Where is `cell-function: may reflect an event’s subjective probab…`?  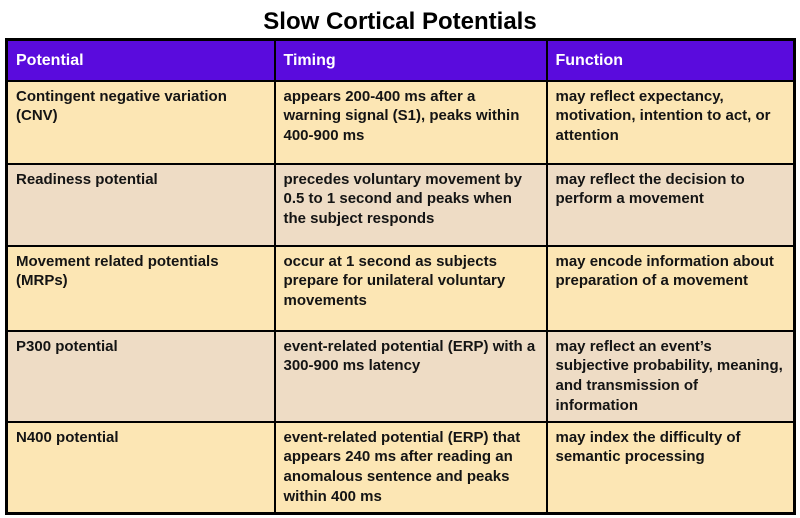
cell-function: may reflect an event’s subjective probab… is located at coordinates (670, 376).